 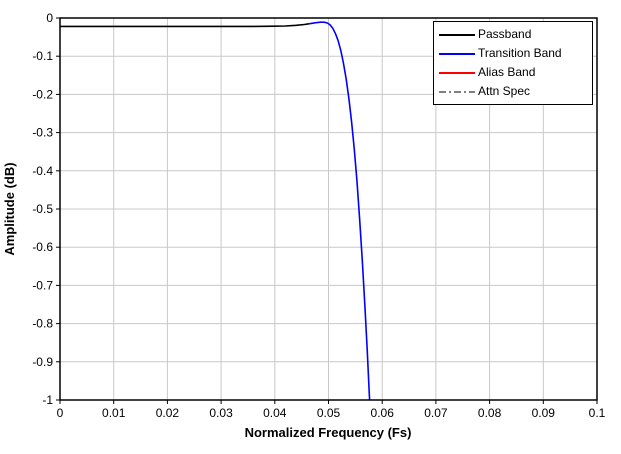 What do you see at coordinates (457, 92) in the screenshot?
I see `attn-spec-line-swatch` at bounding box center [457, 92].